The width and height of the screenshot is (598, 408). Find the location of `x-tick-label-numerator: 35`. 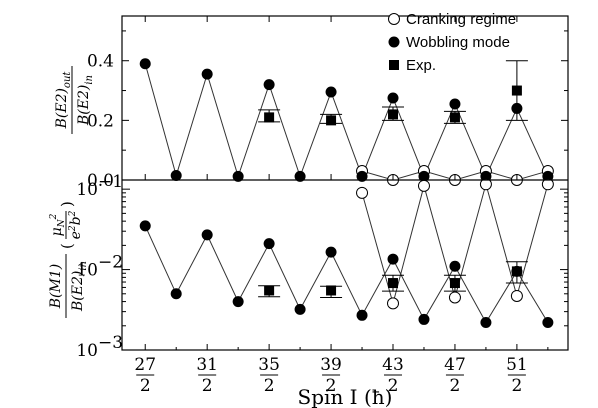

x-tick-label-numerator: 35 is located at coordinates (269, 365).